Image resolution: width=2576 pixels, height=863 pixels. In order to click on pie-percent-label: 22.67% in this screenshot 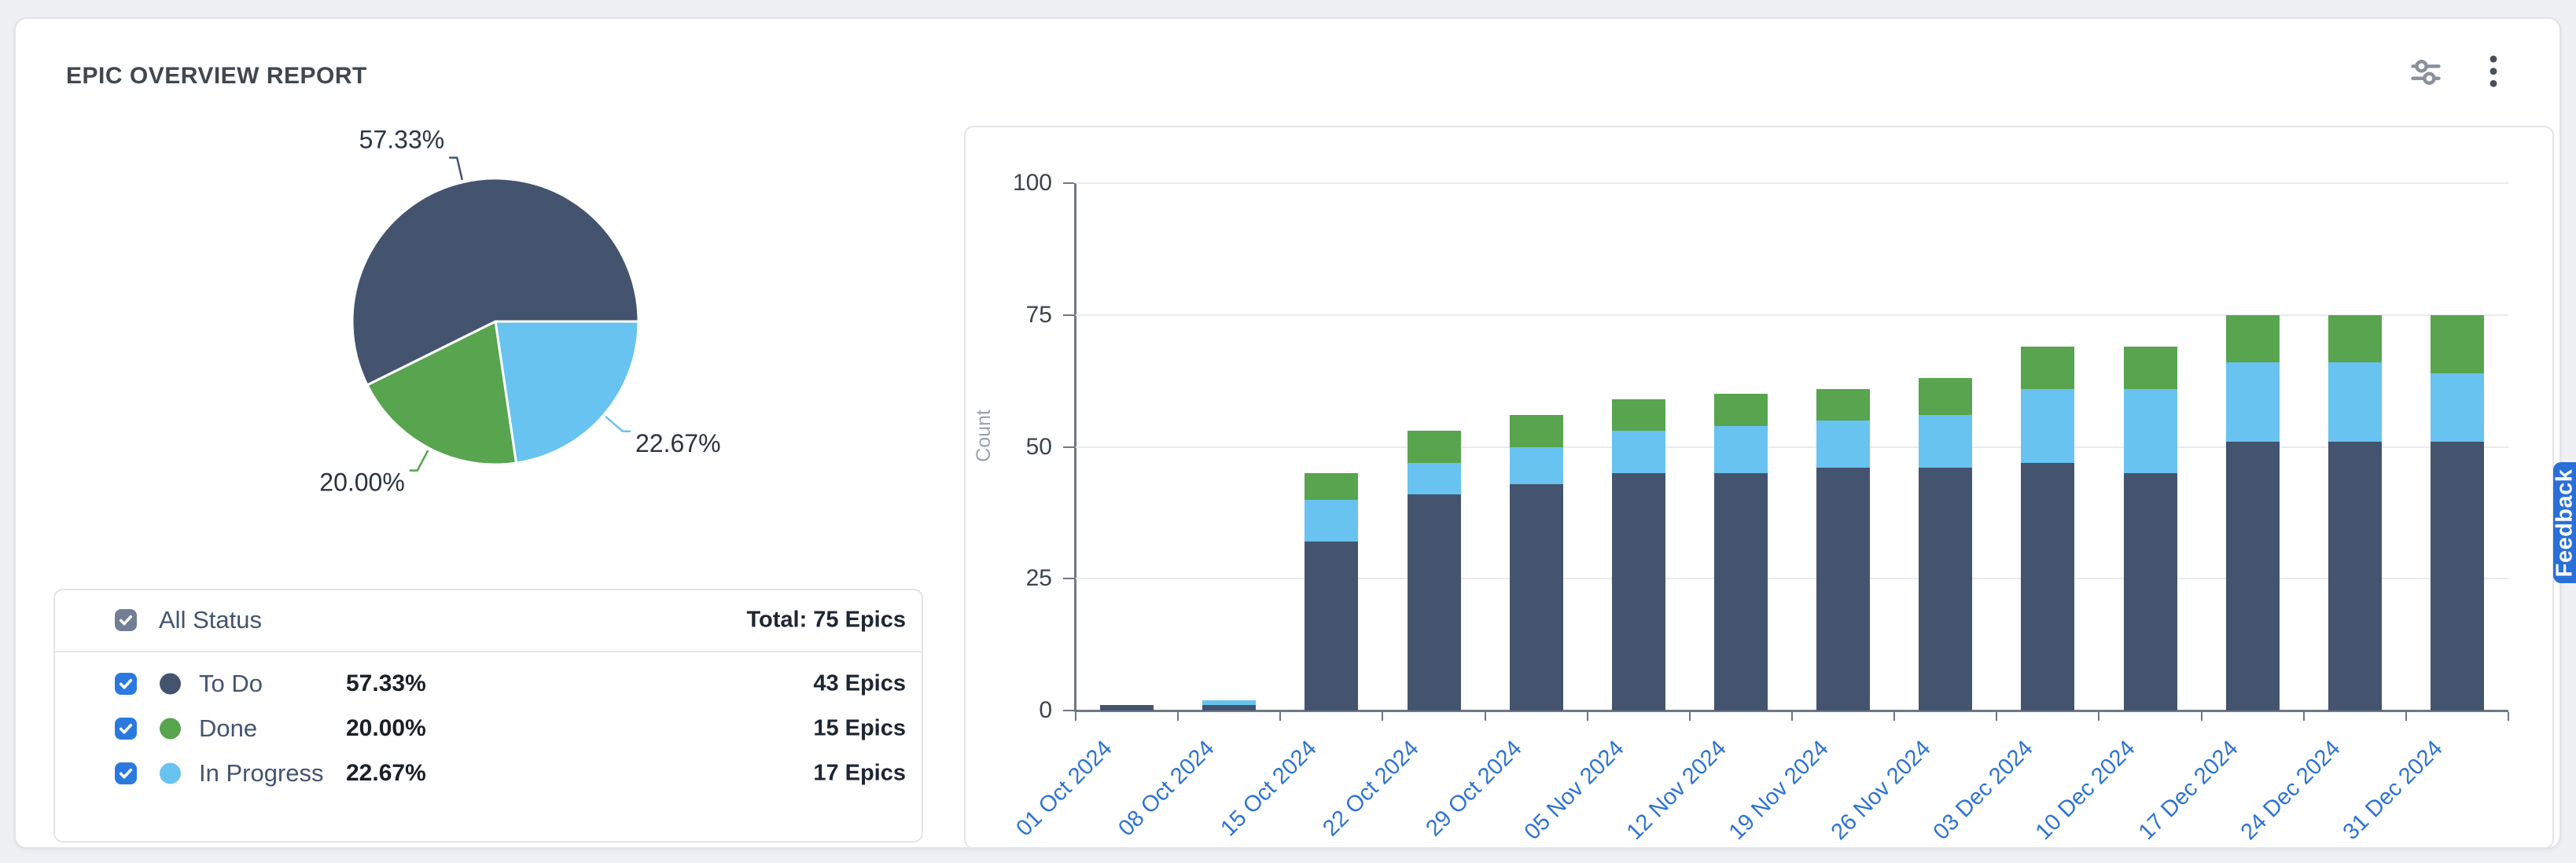, I will do `click(678, 443)`.